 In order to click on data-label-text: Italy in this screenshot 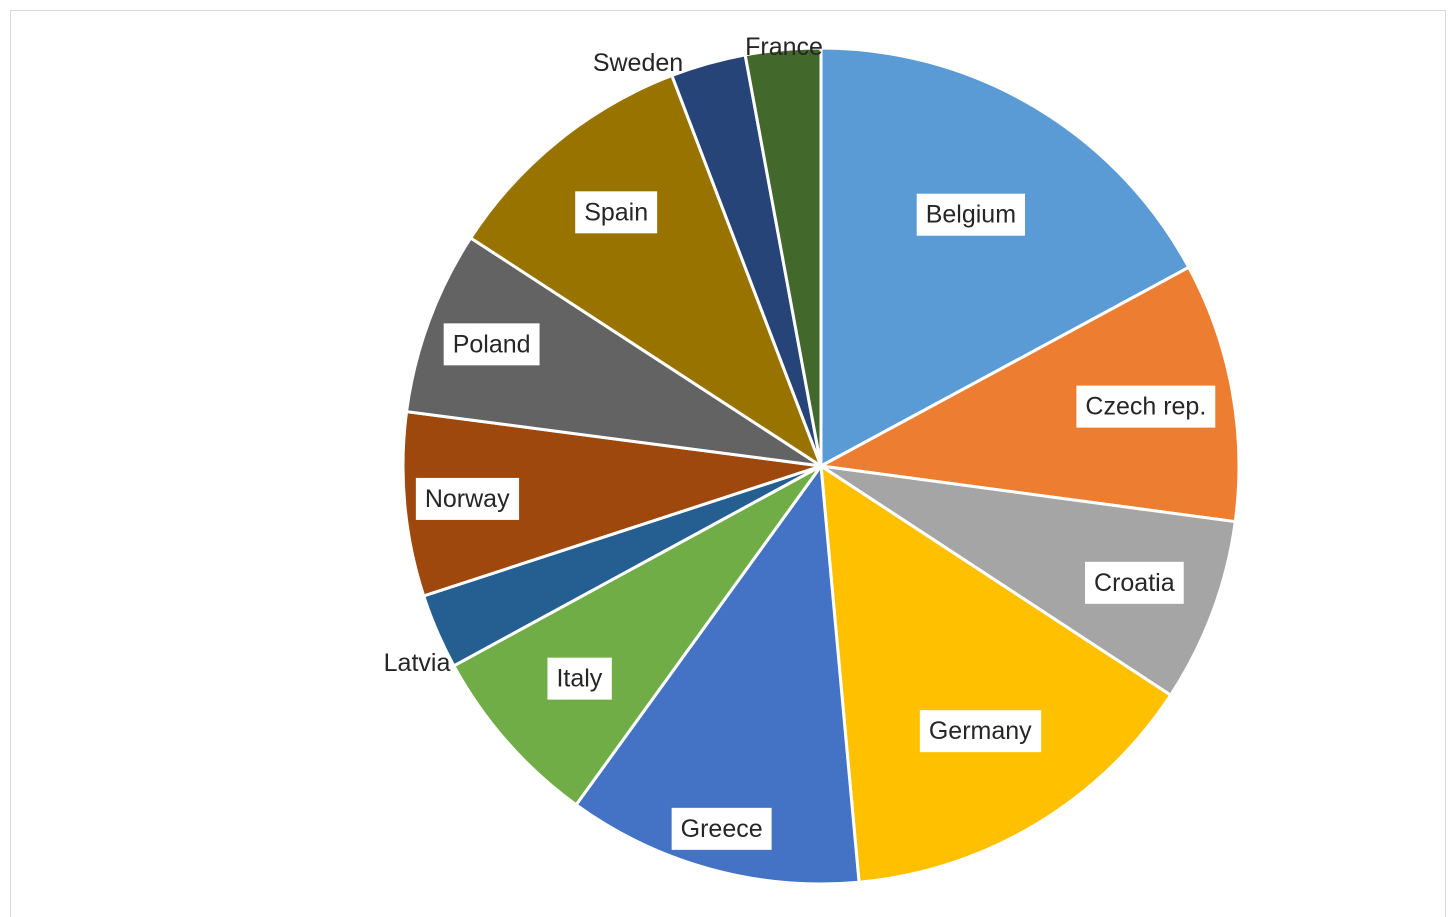, I will do `click(579, 679)`.